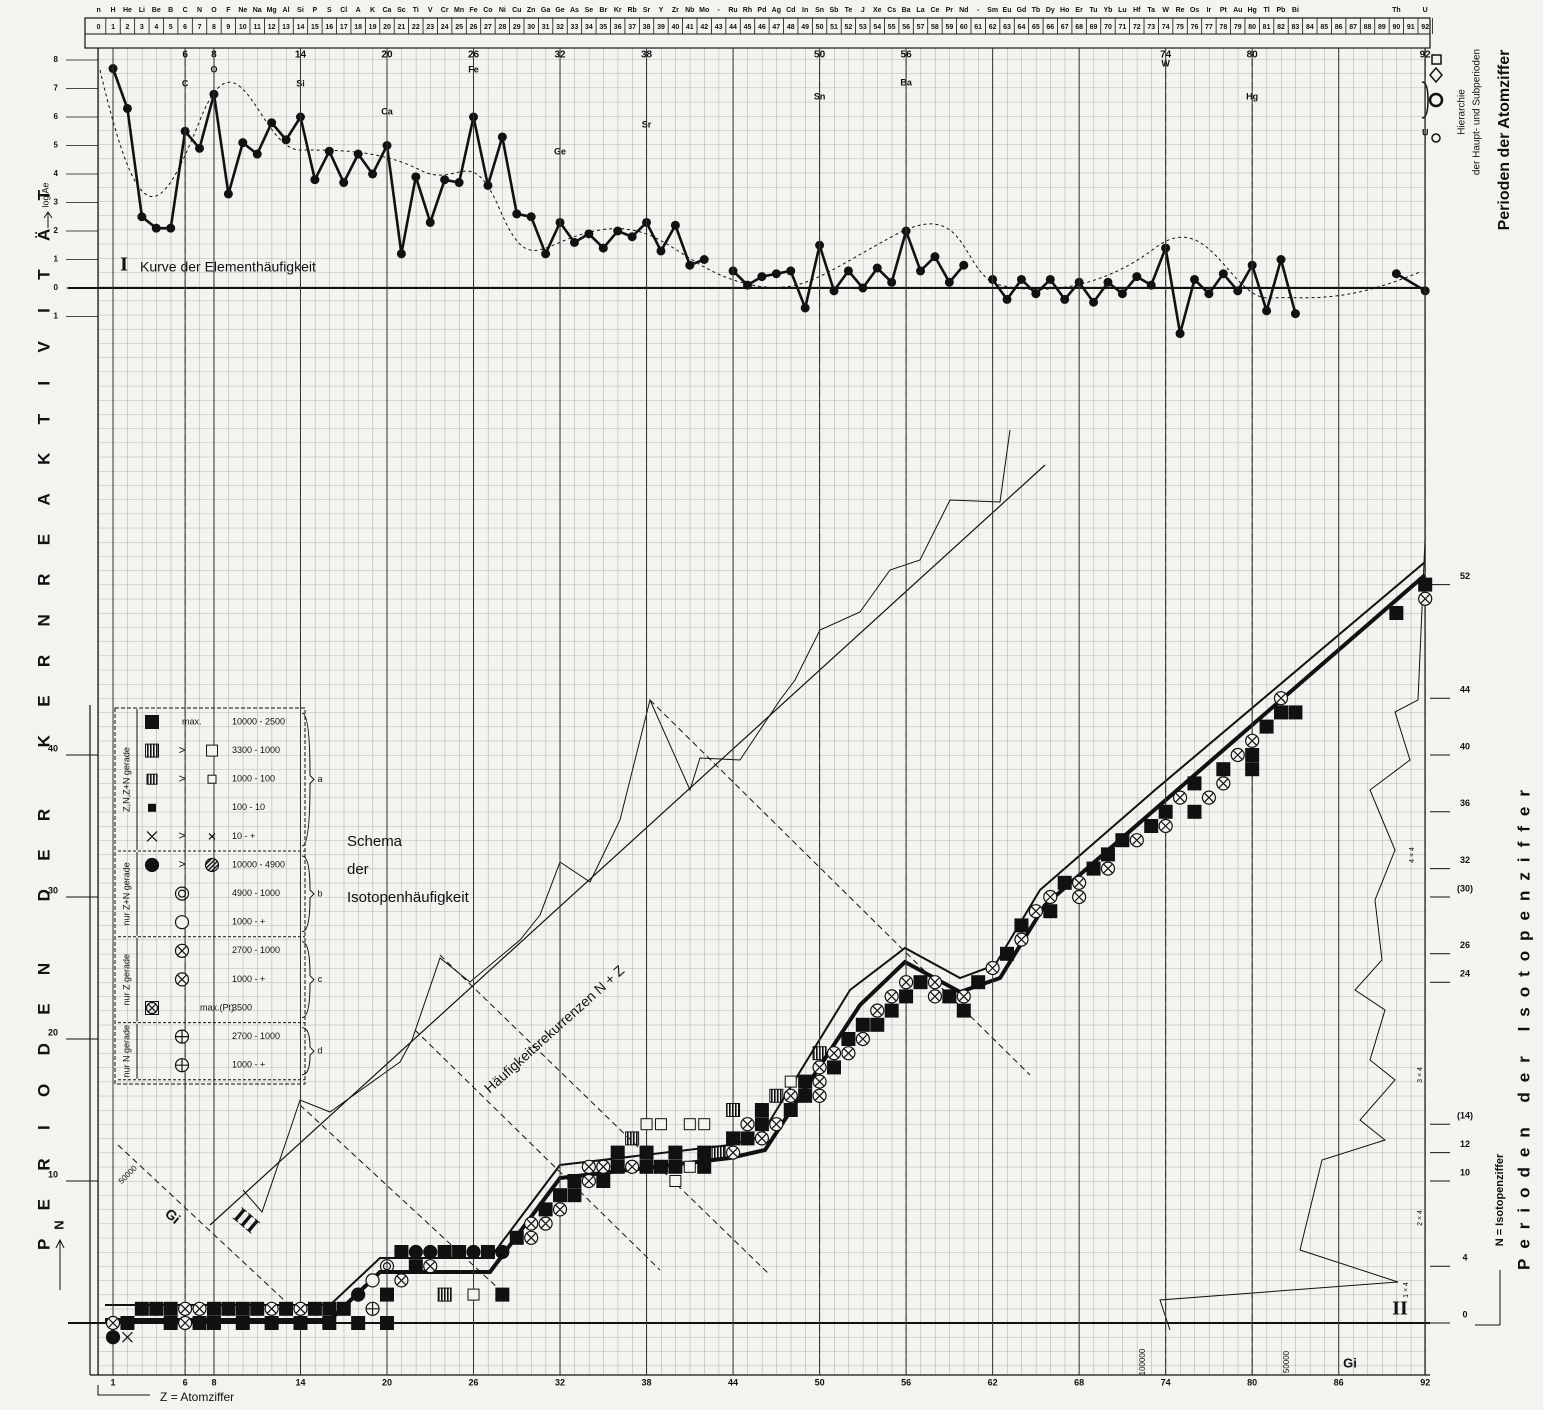 Image resolution: width=1543 pixels, height=1410 pixels. I want to click on element-symbol: Se, so click(589, 10).